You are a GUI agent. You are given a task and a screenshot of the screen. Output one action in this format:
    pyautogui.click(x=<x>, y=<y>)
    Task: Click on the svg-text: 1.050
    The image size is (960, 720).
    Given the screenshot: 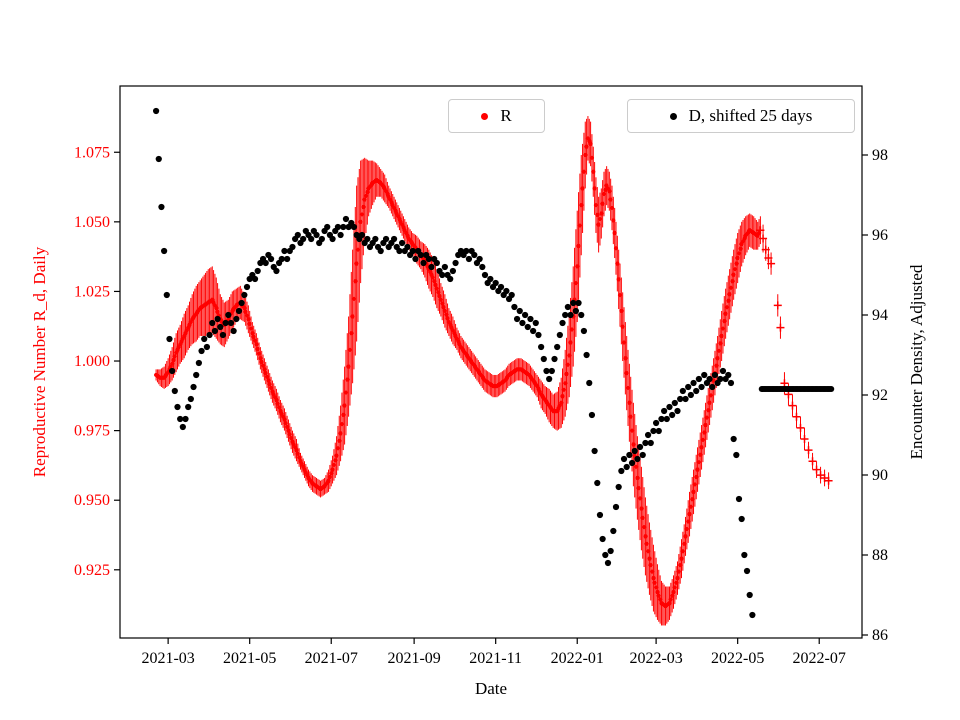 What is the action you would take?
    pyautogui.click(x=92, y=222)
    